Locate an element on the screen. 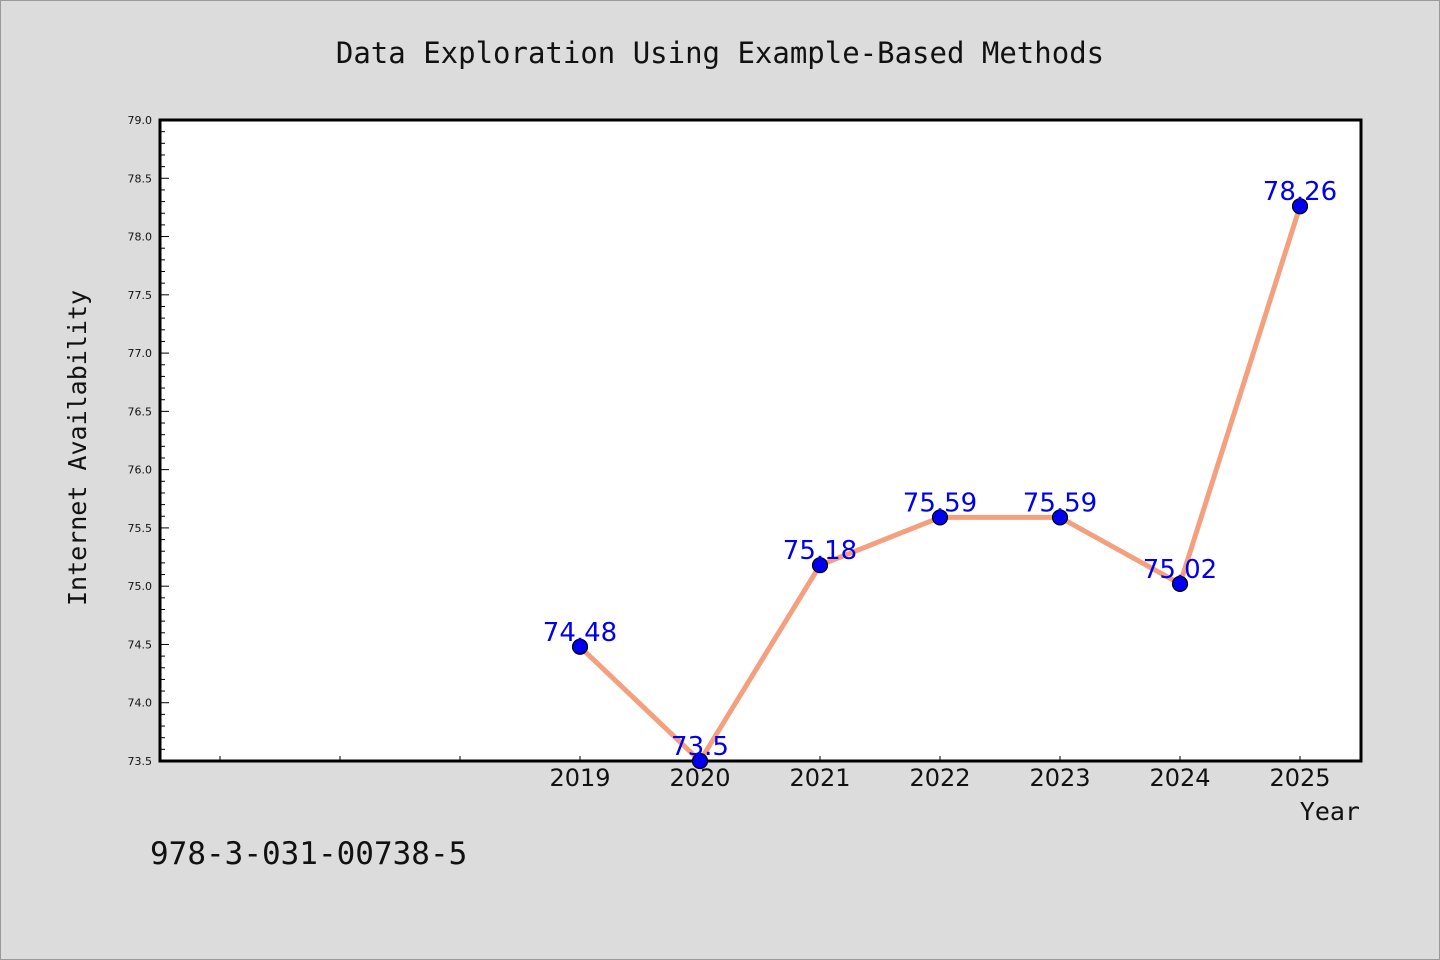  y-tick-label: 75.0 is located at coordinates (140, 586).